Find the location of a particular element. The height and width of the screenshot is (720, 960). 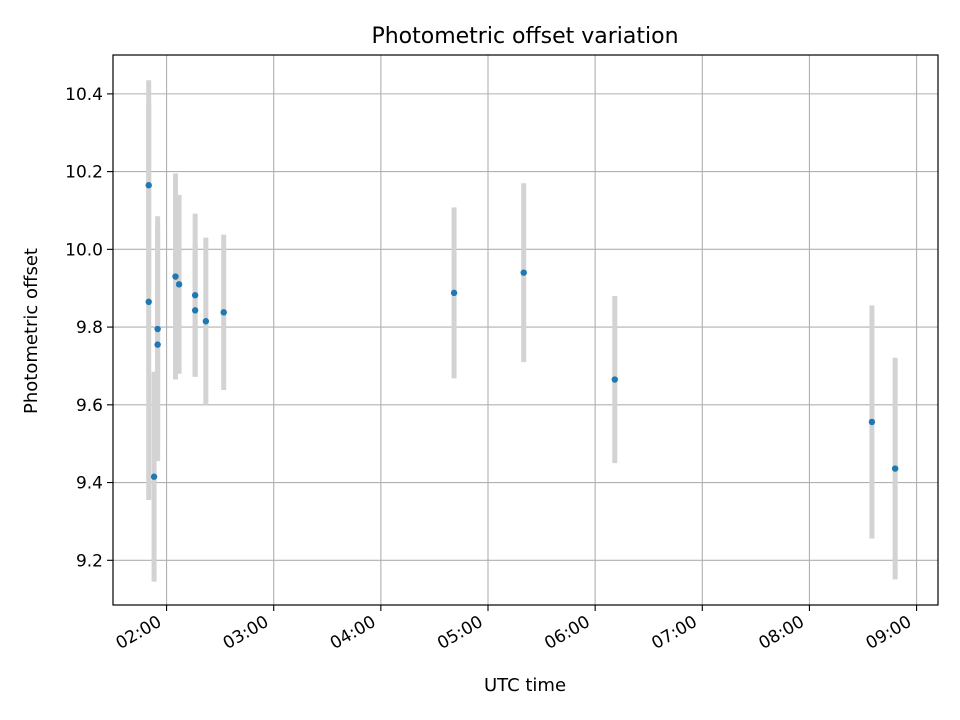

y-axis: 9.2 9.4 9.6 9.8 10.0 10.2 10.4 is located at coordinates (89, 328).